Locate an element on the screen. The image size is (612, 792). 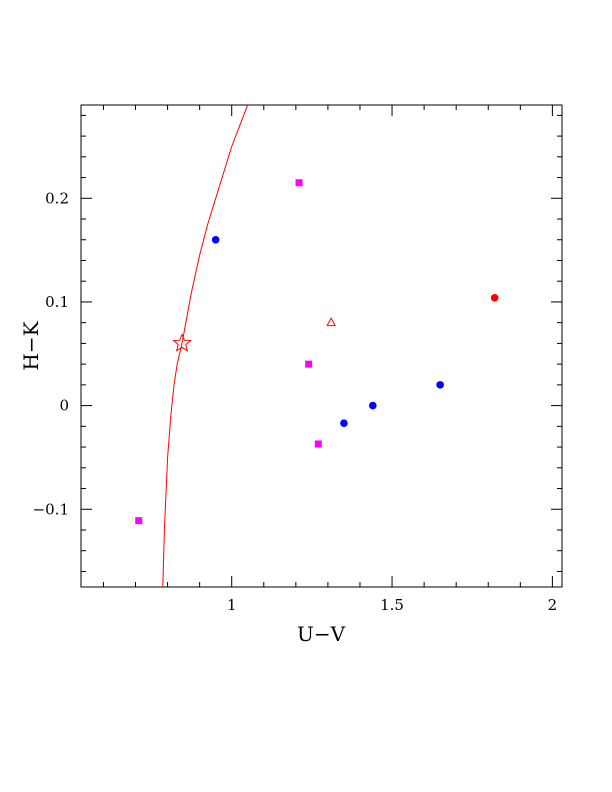
x-tick-label: 1.5 is located at coordinates (392, 605).